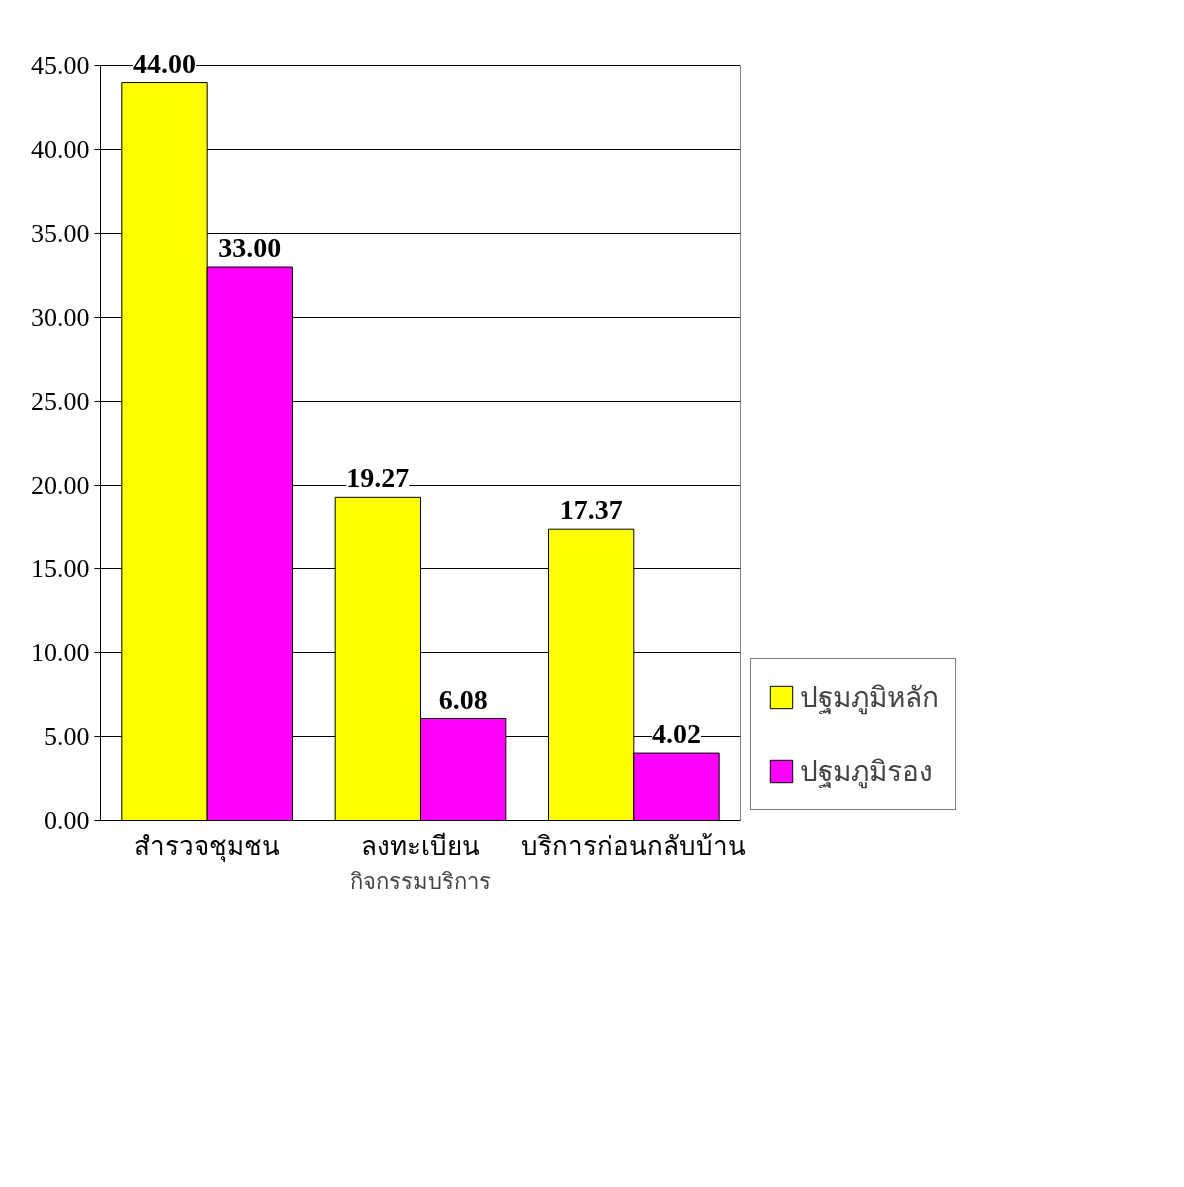 The width and height of the screenshot is (1184, 1187). I want to click on data-label: 19.27, so click(378, 478).